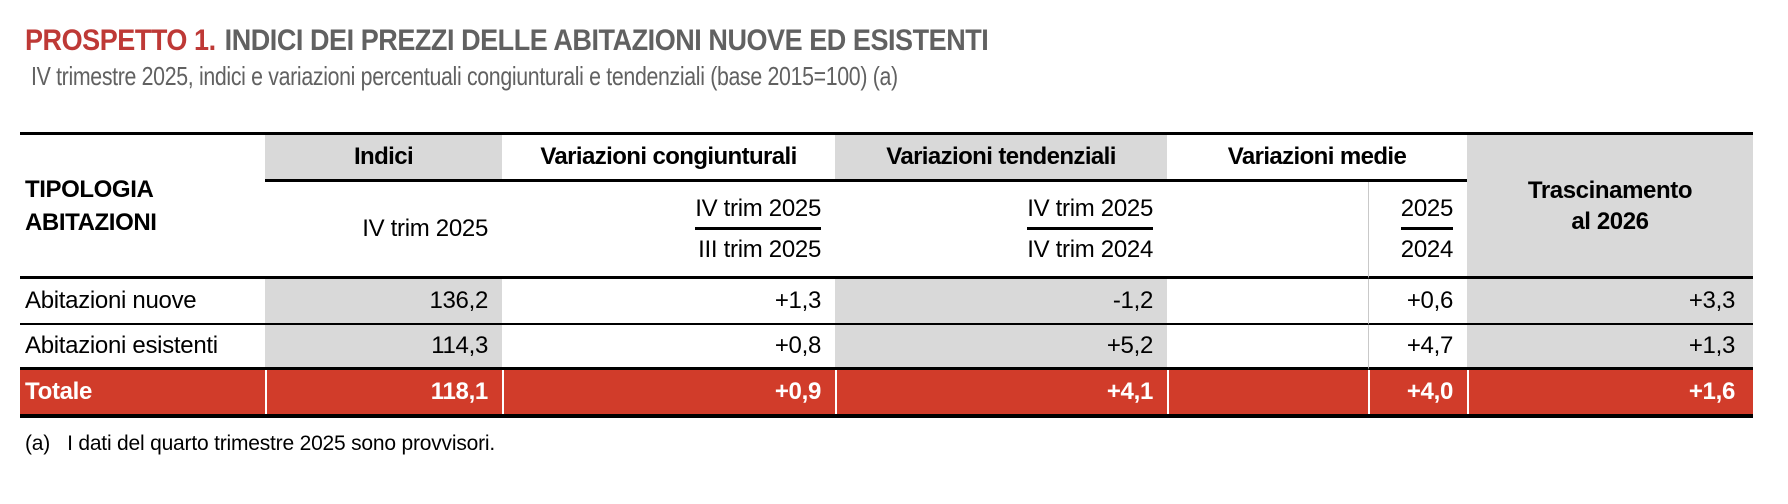 The height and width of the screenshot is (504, 1788). Describe the element at coordinates (1001, 230) in the screenshot. I see `subheader-tendenziali: IV trim 2025 IV trim 2024` at that location.